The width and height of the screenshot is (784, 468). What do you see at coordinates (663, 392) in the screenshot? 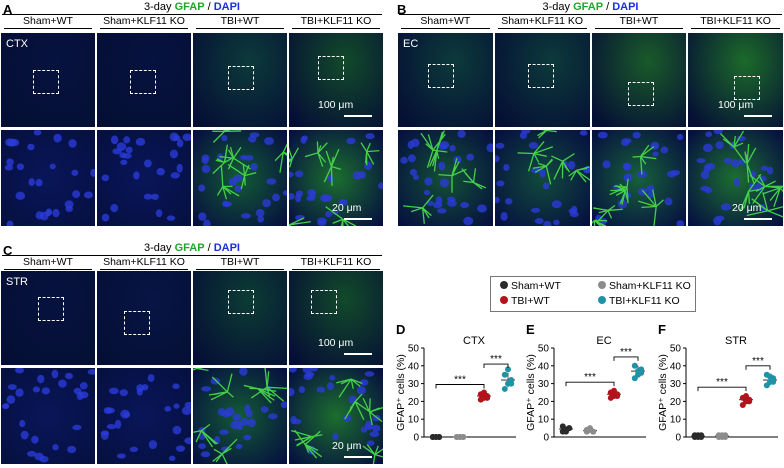
I see `y-axis-label: GFAP⁺ cells (%)` at bounding box center [663, 392].